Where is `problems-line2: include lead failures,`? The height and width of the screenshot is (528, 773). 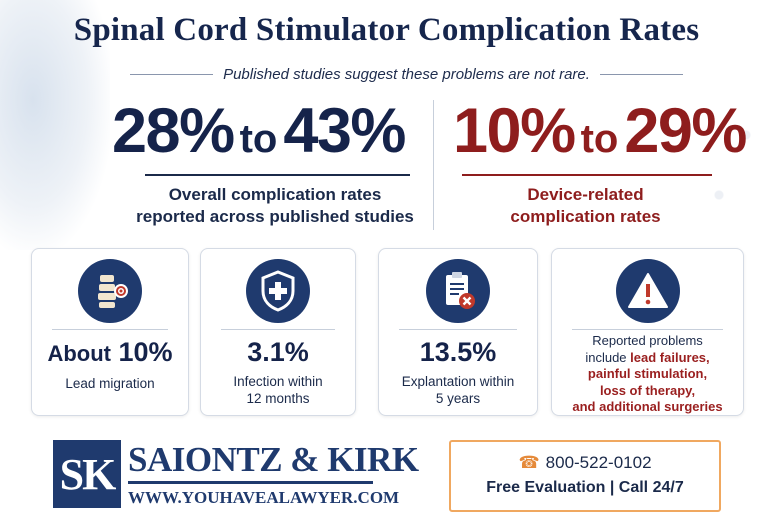
problems-line2: include lead failures, is located at coordinates (647, 358).